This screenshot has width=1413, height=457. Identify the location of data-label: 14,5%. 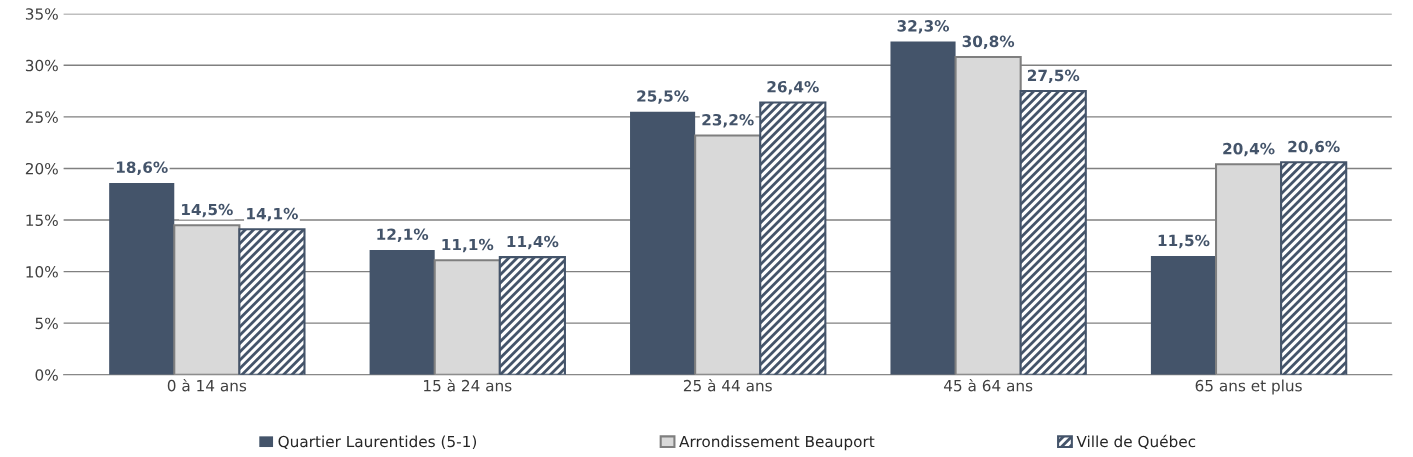
(207, 210).